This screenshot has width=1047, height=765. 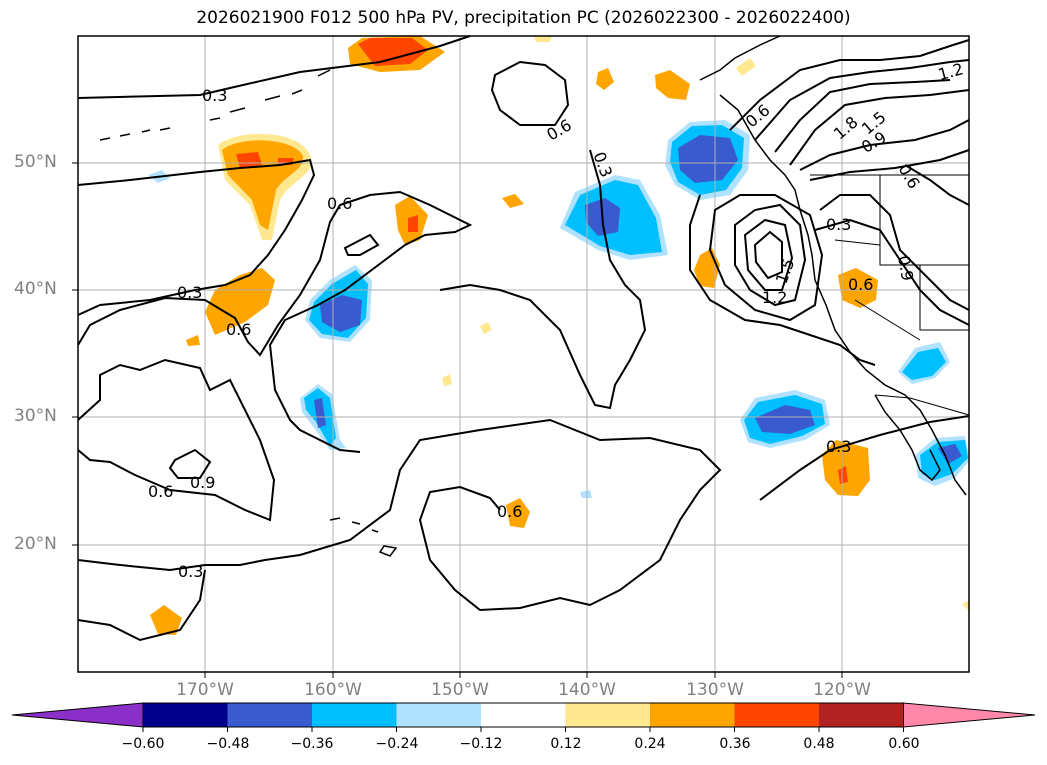 I want to click on colorbar-tick-label: 0.48, so click(x=819, y=744).